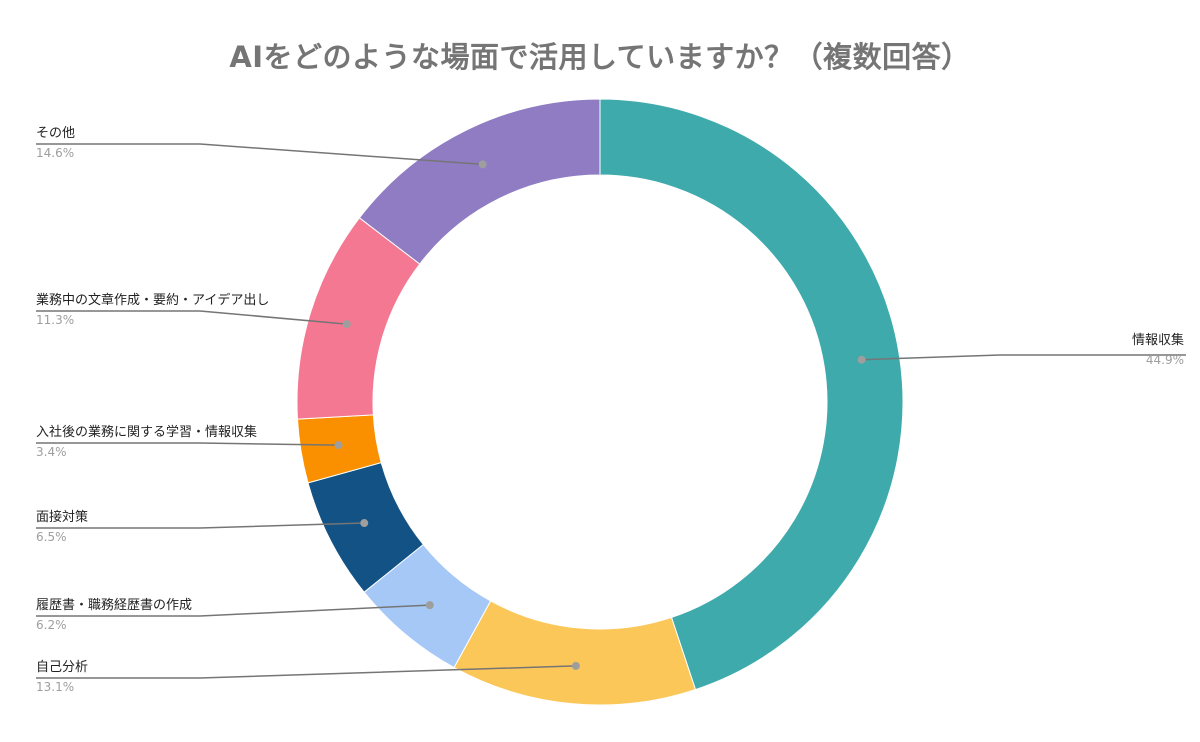  Describe the element at coordinates (146, 432) in the screenshot. I see `slice-label: 入社後の業務に関する学習・情報収集` at that location.